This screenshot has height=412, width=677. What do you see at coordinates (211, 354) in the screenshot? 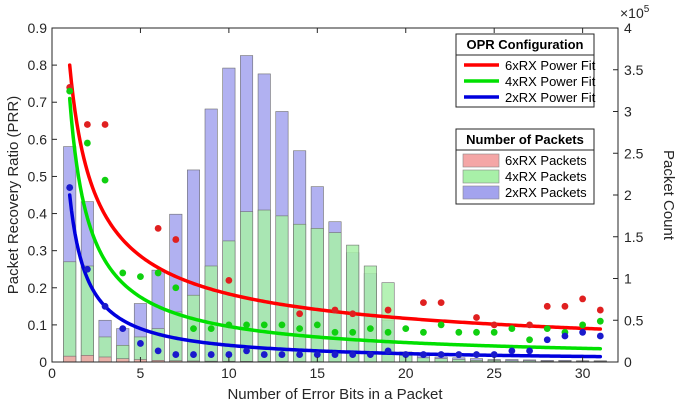
I see `2xrx-point-9` at bounding box center [211, 354].